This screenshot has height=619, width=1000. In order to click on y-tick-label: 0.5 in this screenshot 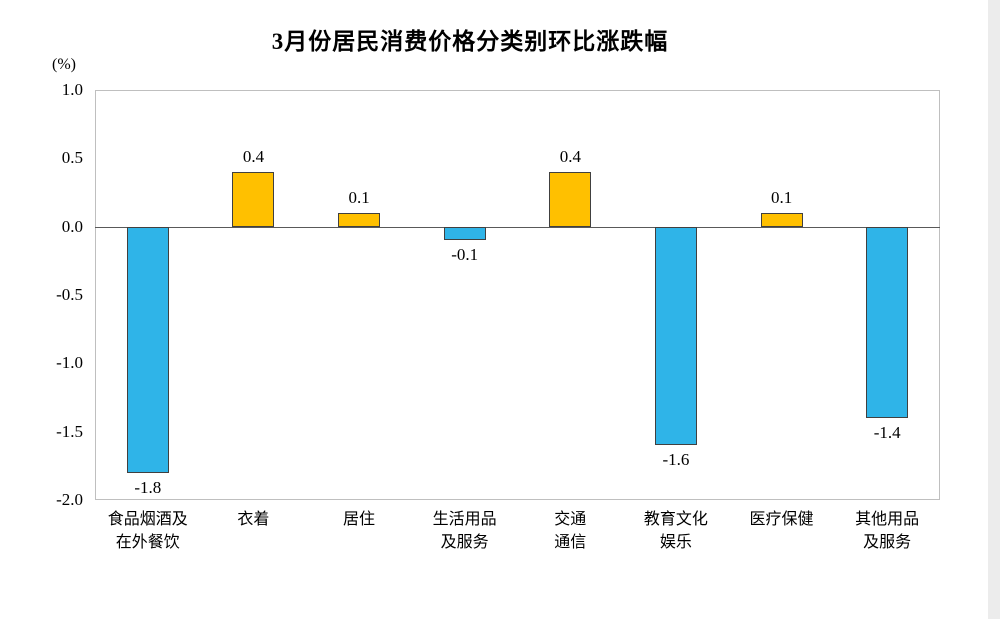, I will do `click(72, 158)`.